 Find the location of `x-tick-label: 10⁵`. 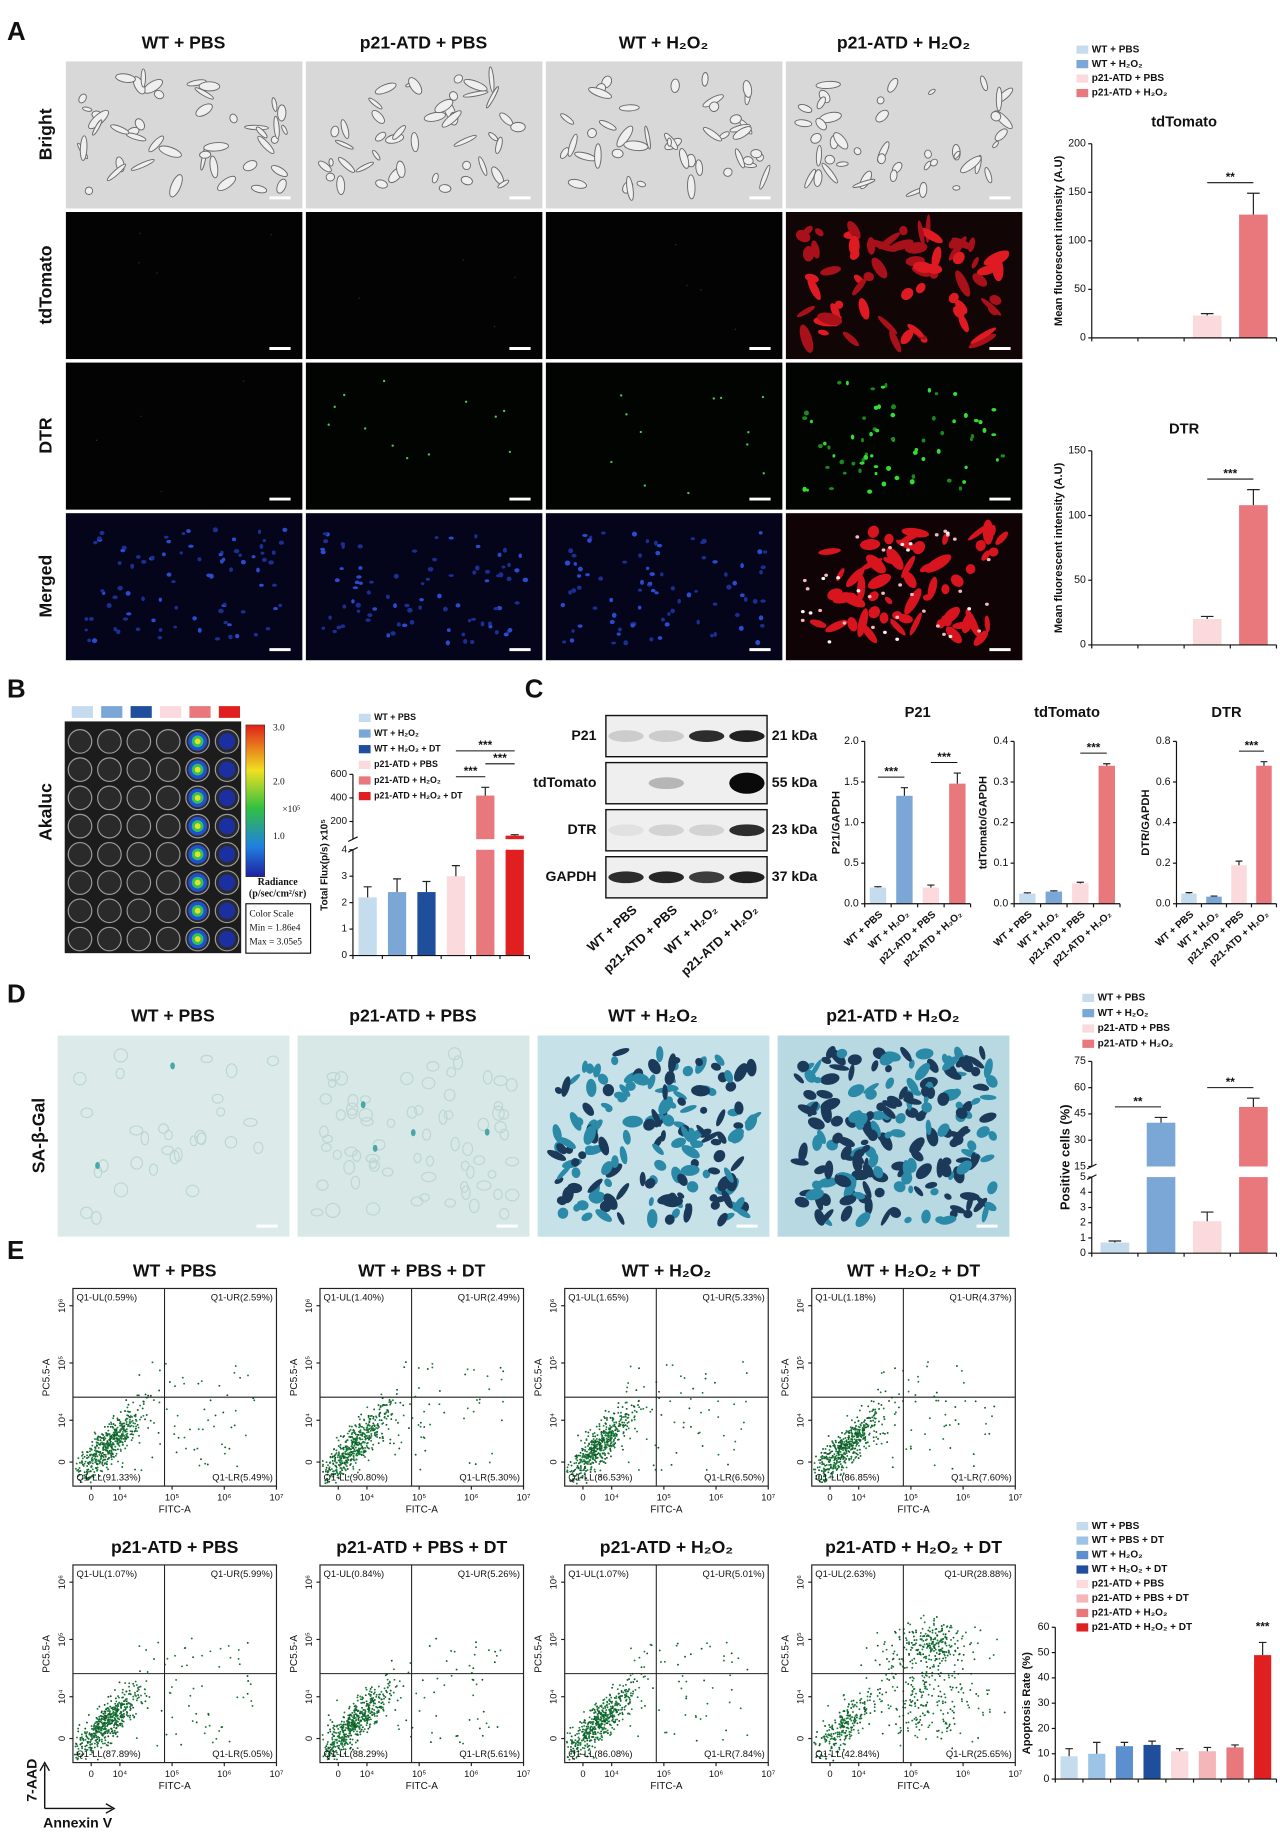

x-tick-label: 10⁵ is located at coordinates (172, 1773).